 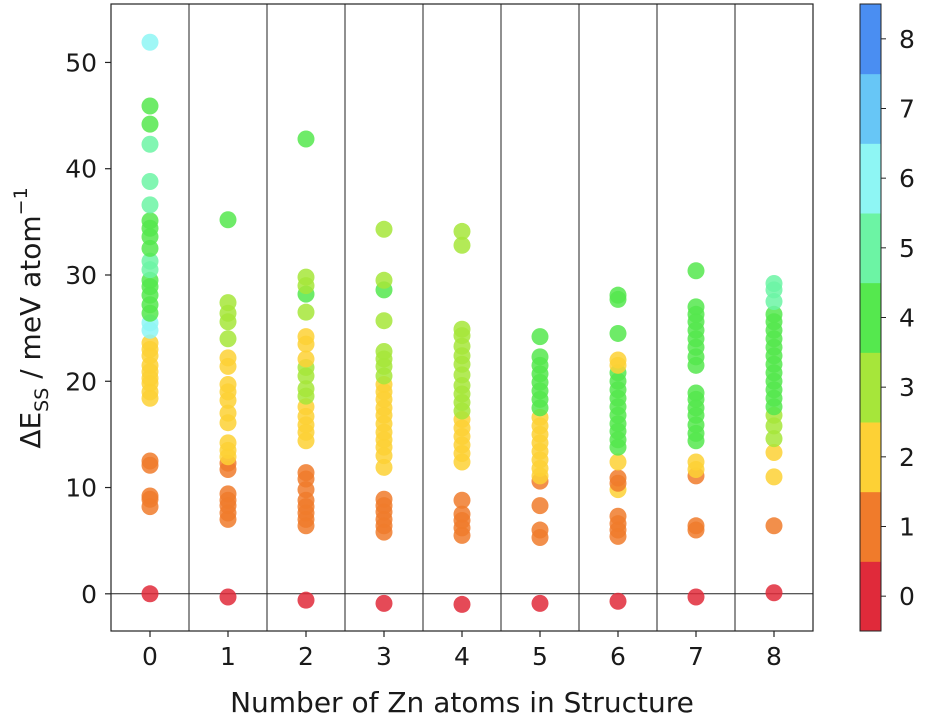 I want to click on x-tick-label: 4, so click(x=462, y=656).